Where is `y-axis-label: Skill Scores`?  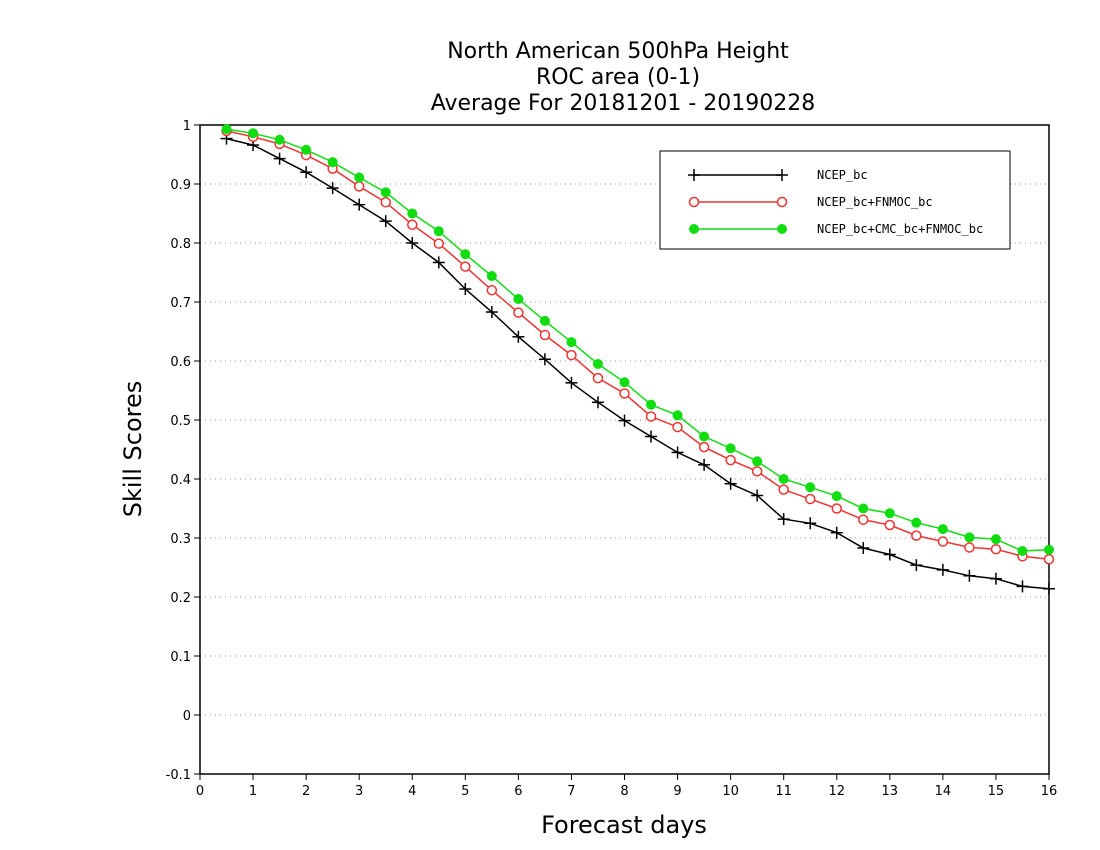
y-axis-label: Skill Scores is located at coordinates (133, 449).